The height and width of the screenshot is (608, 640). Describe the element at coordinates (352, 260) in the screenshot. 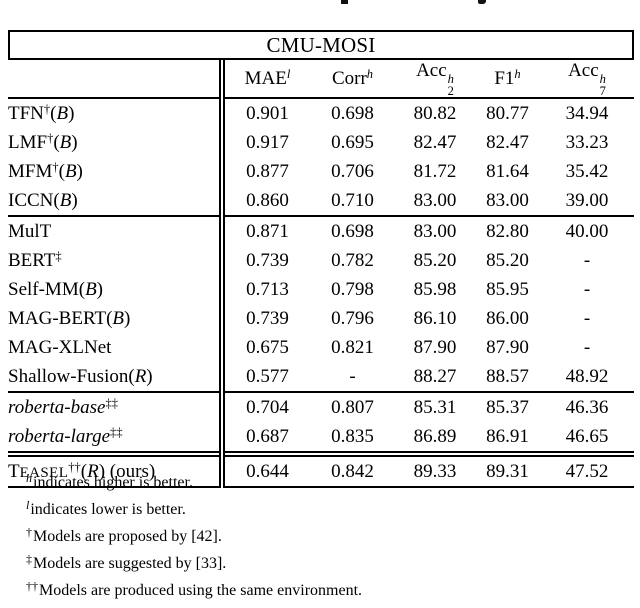

I see `cell-corr: 0.782` at that location.